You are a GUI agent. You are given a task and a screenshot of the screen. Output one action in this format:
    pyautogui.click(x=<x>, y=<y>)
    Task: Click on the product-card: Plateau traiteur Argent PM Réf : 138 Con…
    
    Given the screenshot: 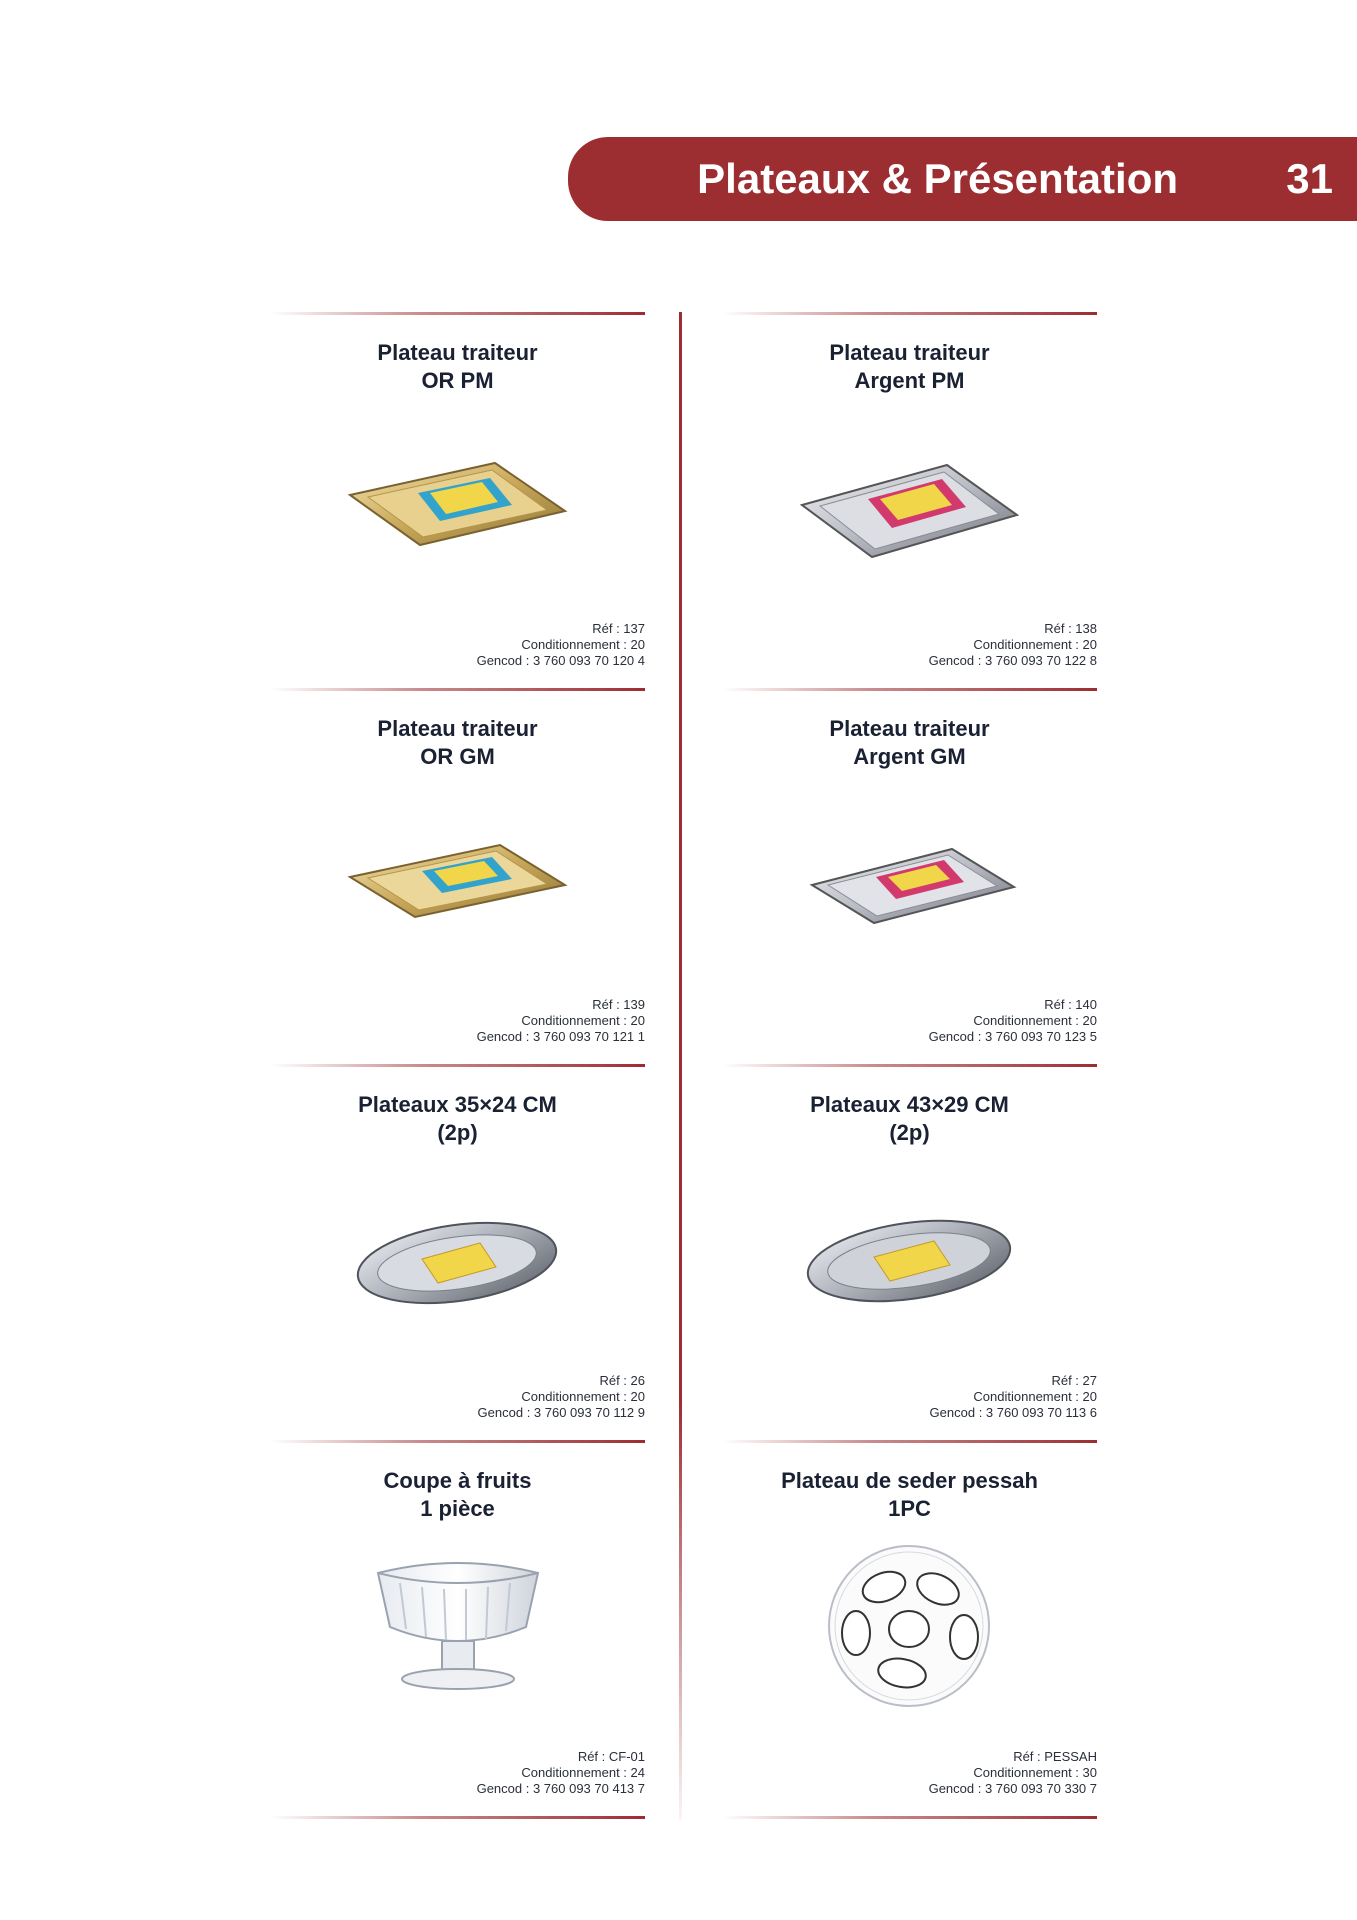 What is the action you would take?
    pyautogui.click(x=909, y=503)
    